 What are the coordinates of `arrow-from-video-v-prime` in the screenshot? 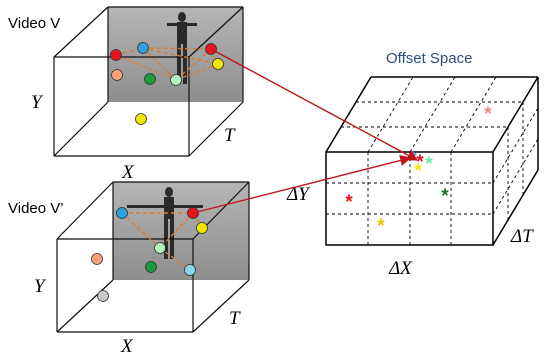 It's located at (302, 184).